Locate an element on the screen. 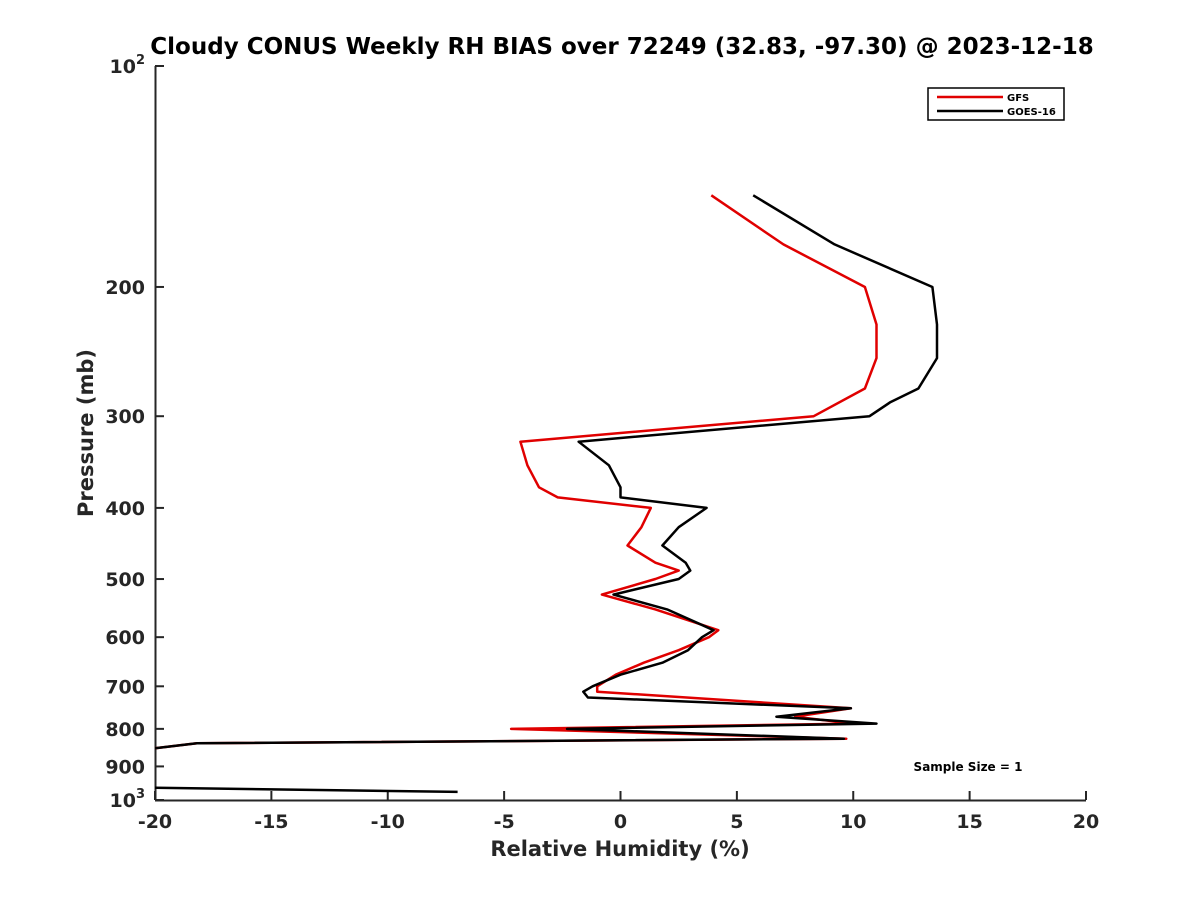 Image resolution: width=1200 pixels, height=900 pixels. y-tick-base: 400 is located at coordinates (125, 509).